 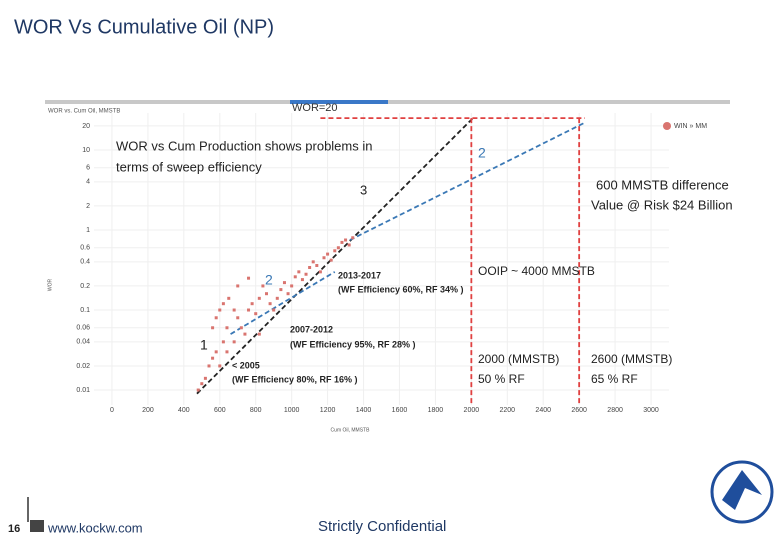 I want to click on annotation: 50 % RF, so click(x=501, y=379).